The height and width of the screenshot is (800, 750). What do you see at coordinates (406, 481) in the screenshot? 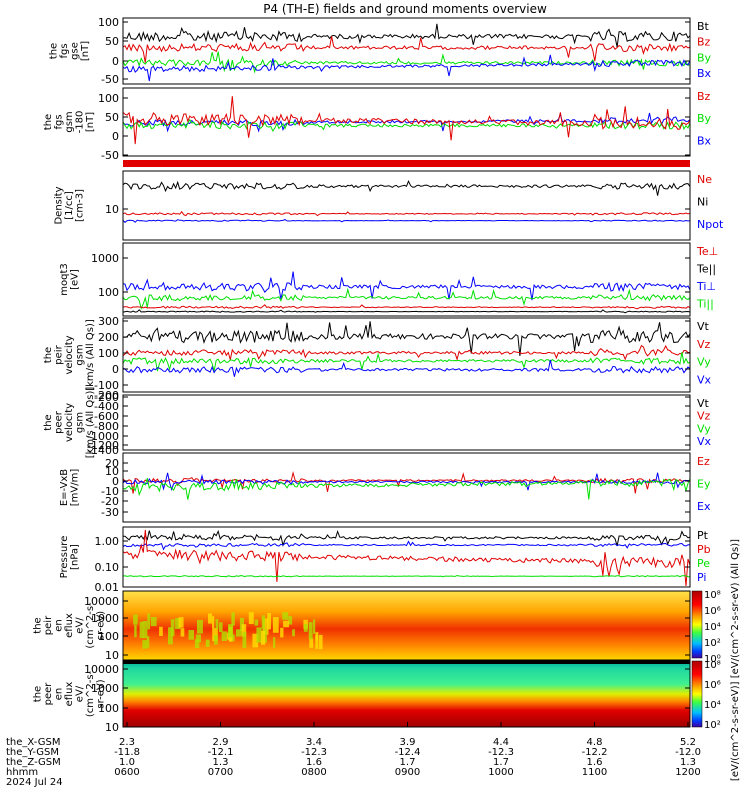
I see `trace-Ex` at bounding box center [406, 481].